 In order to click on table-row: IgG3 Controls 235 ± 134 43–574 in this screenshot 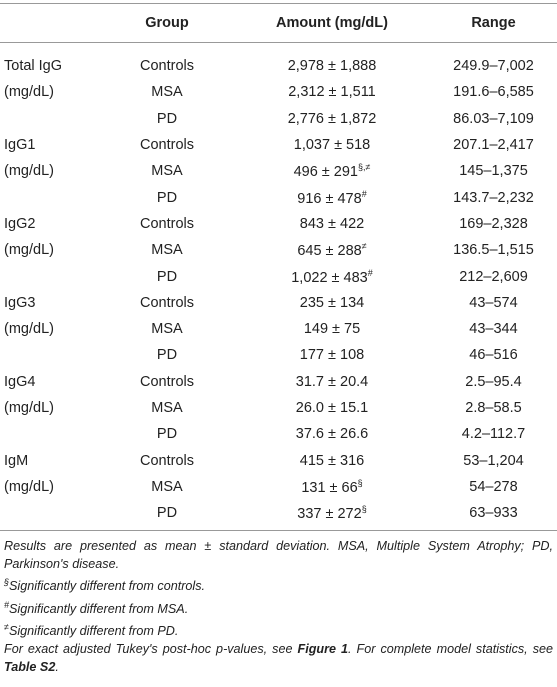, I will do `click(278, 303)`.